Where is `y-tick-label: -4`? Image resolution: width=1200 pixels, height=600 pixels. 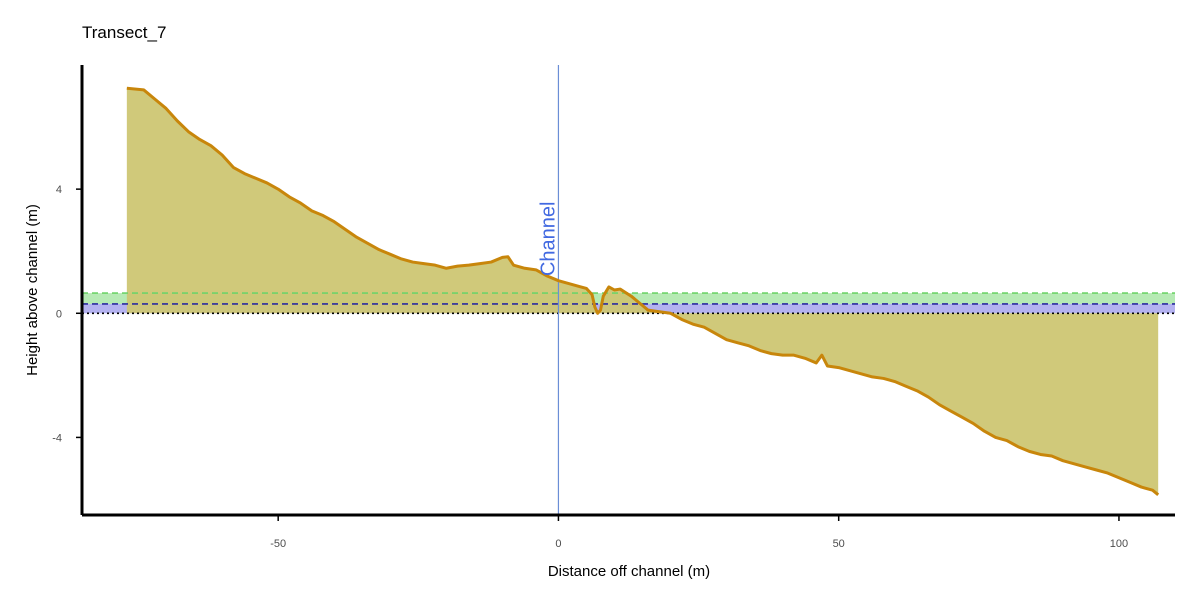 y-tick-label: -4 is located at coordinates (57, 438).